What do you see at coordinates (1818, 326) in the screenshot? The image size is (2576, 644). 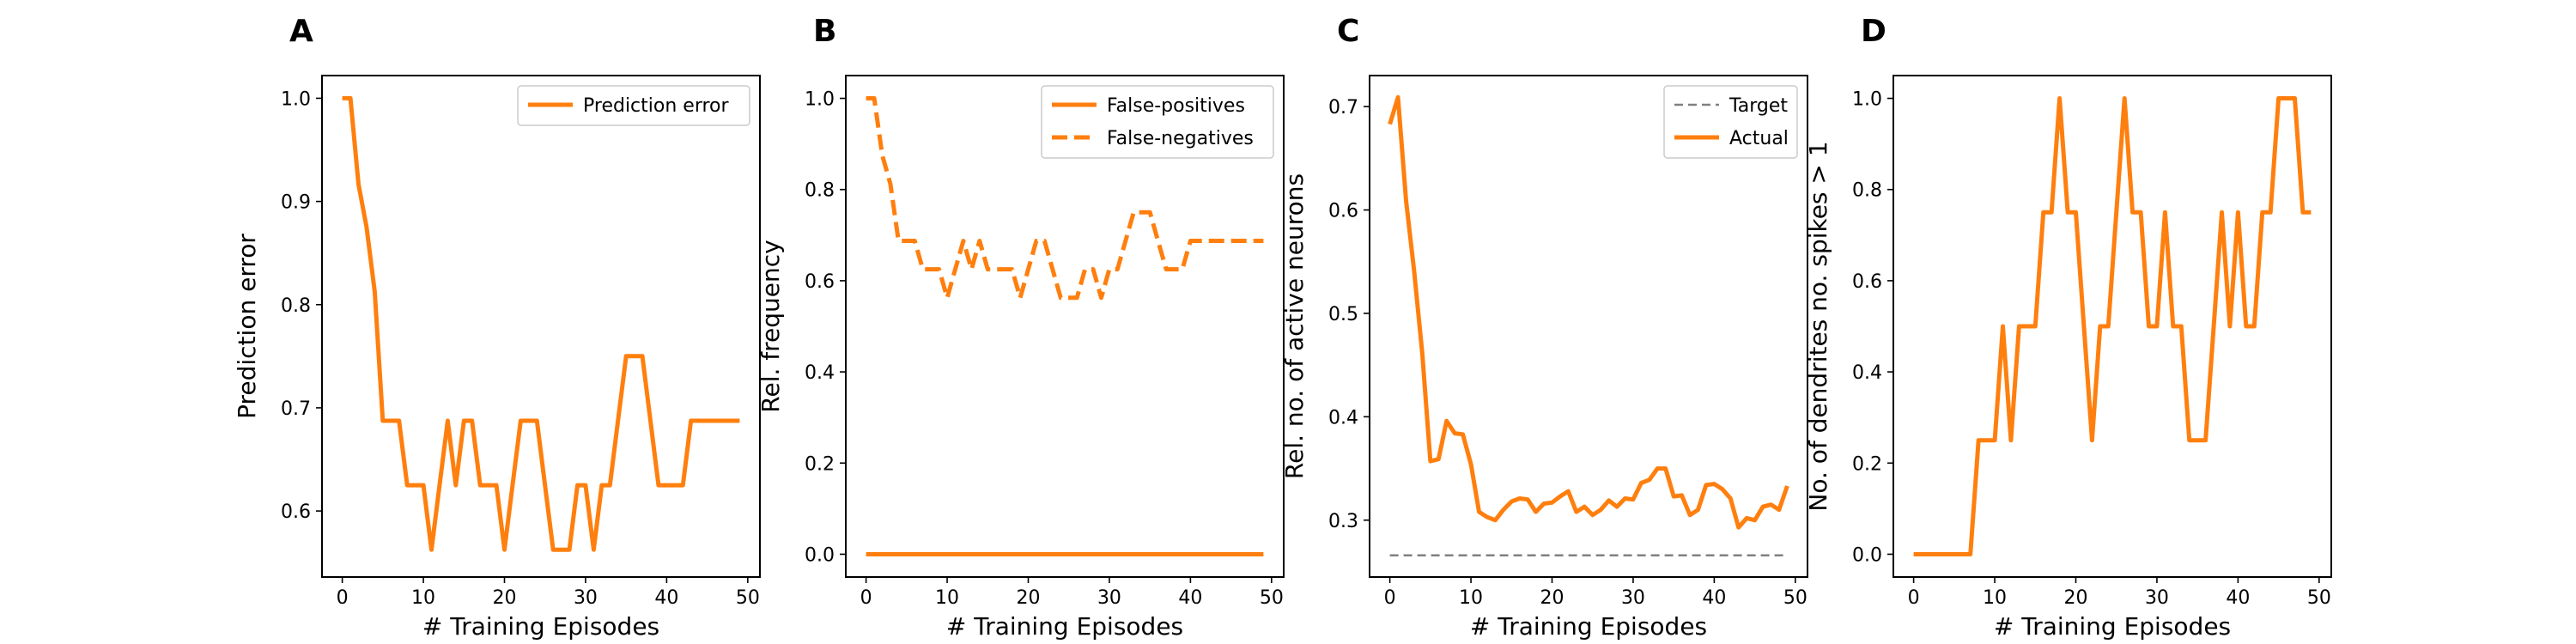 I see `y-axis-label: No. of dendrites no. spikes > 1` at bounding box center [1818, 326].